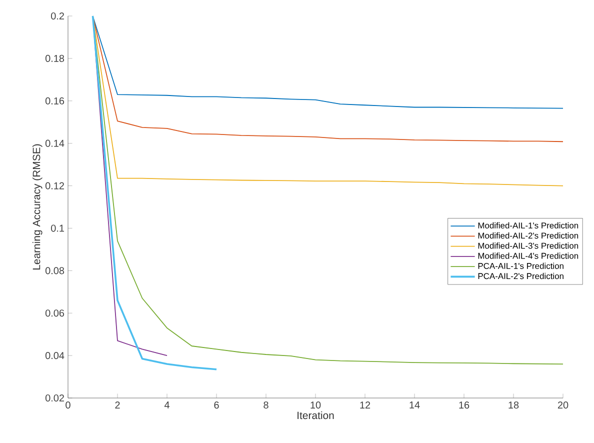 This screenshot has height=443, width=594. I want to click on legend-label: PCA-AIL-2's Prediction, so click(521, 276).